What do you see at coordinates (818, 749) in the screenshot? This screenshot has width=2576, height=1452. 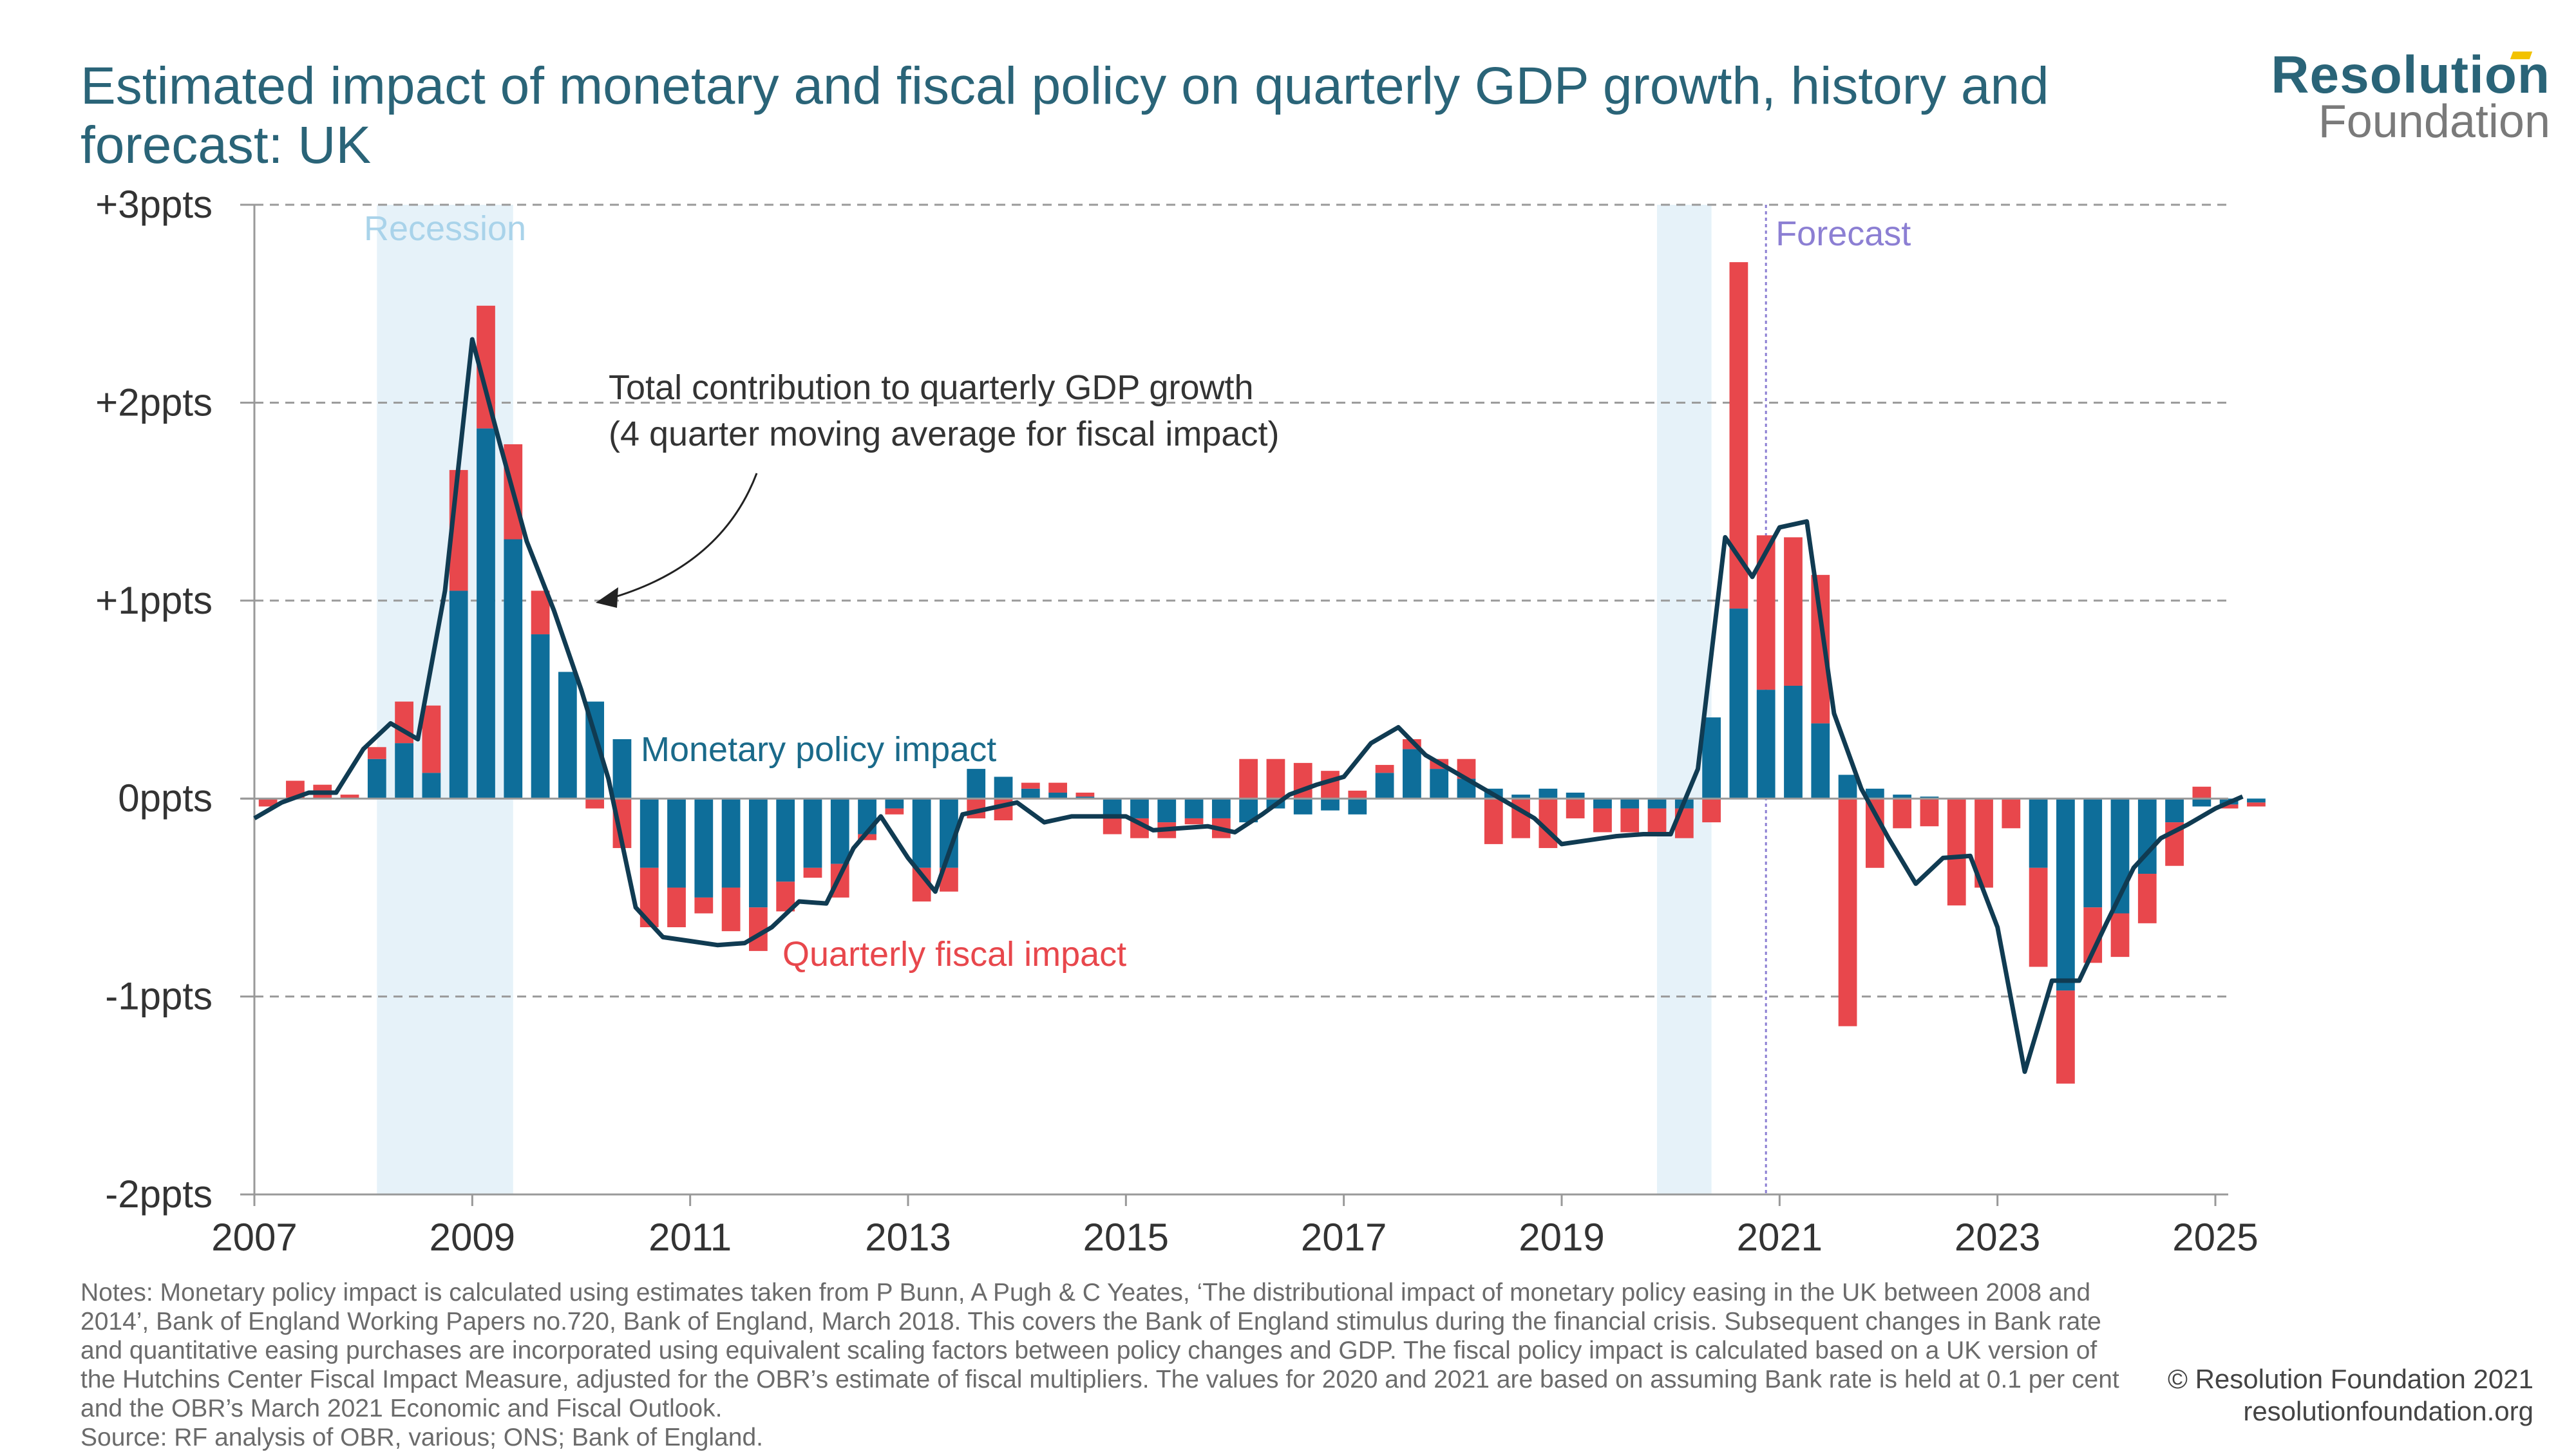 I see `monetary-label: Monetary policy impact` at bounding box center [818, 749].